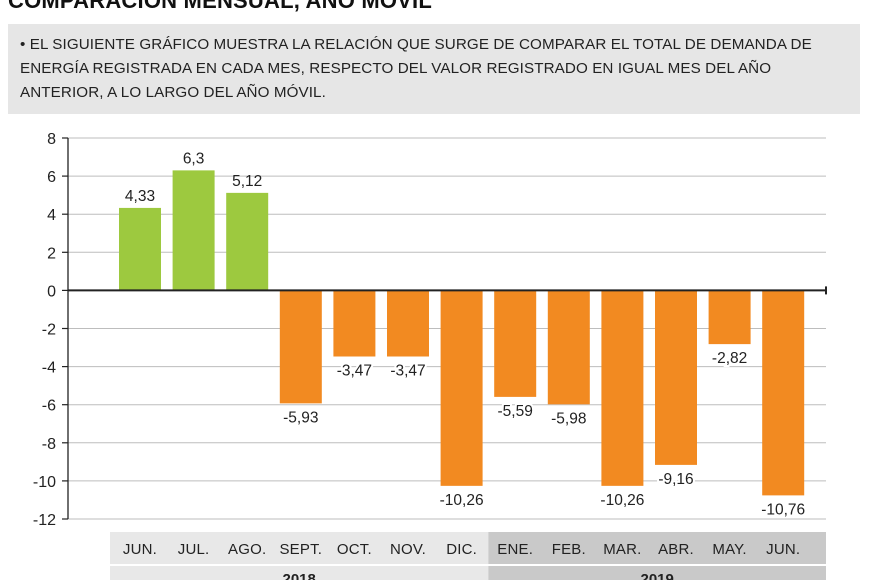  I want to click on month-band-2018, so click(299, 548).